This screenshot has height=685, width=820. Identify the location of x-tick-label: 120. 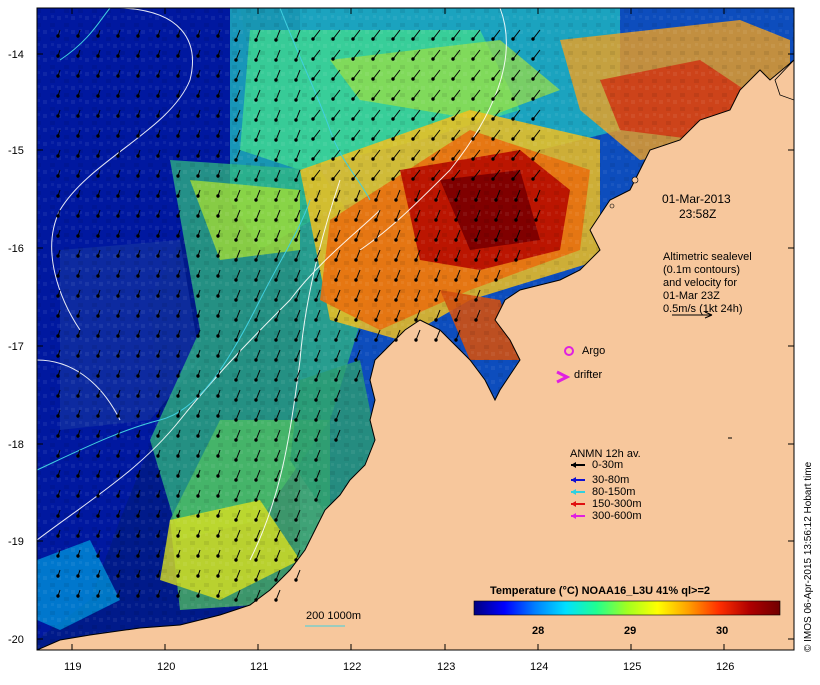
(166, 667).